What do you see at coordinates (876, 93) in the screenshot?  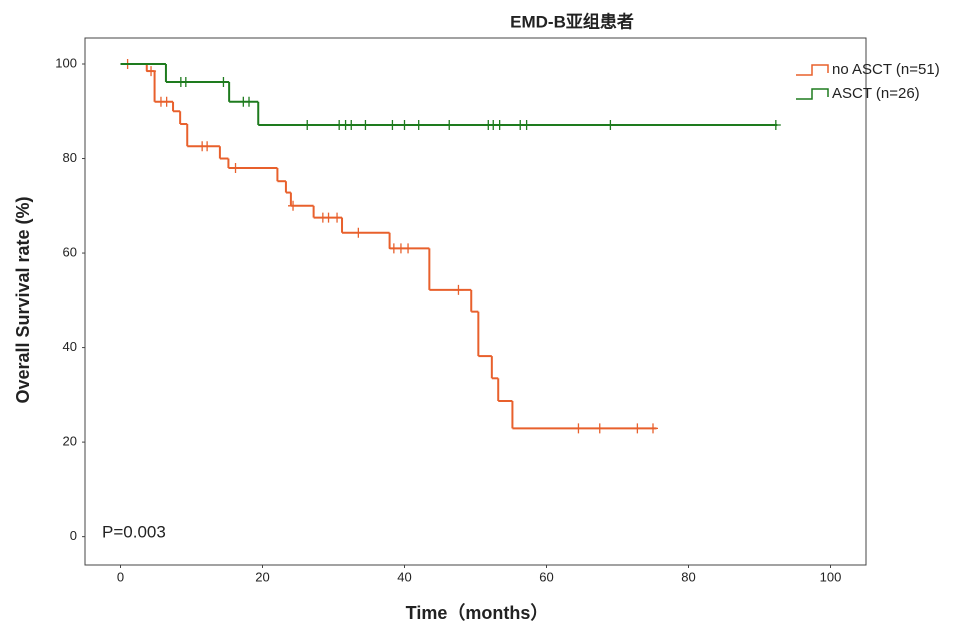 I see `legend-label: ASCT (n=26)` at bounding box center [876, 93].